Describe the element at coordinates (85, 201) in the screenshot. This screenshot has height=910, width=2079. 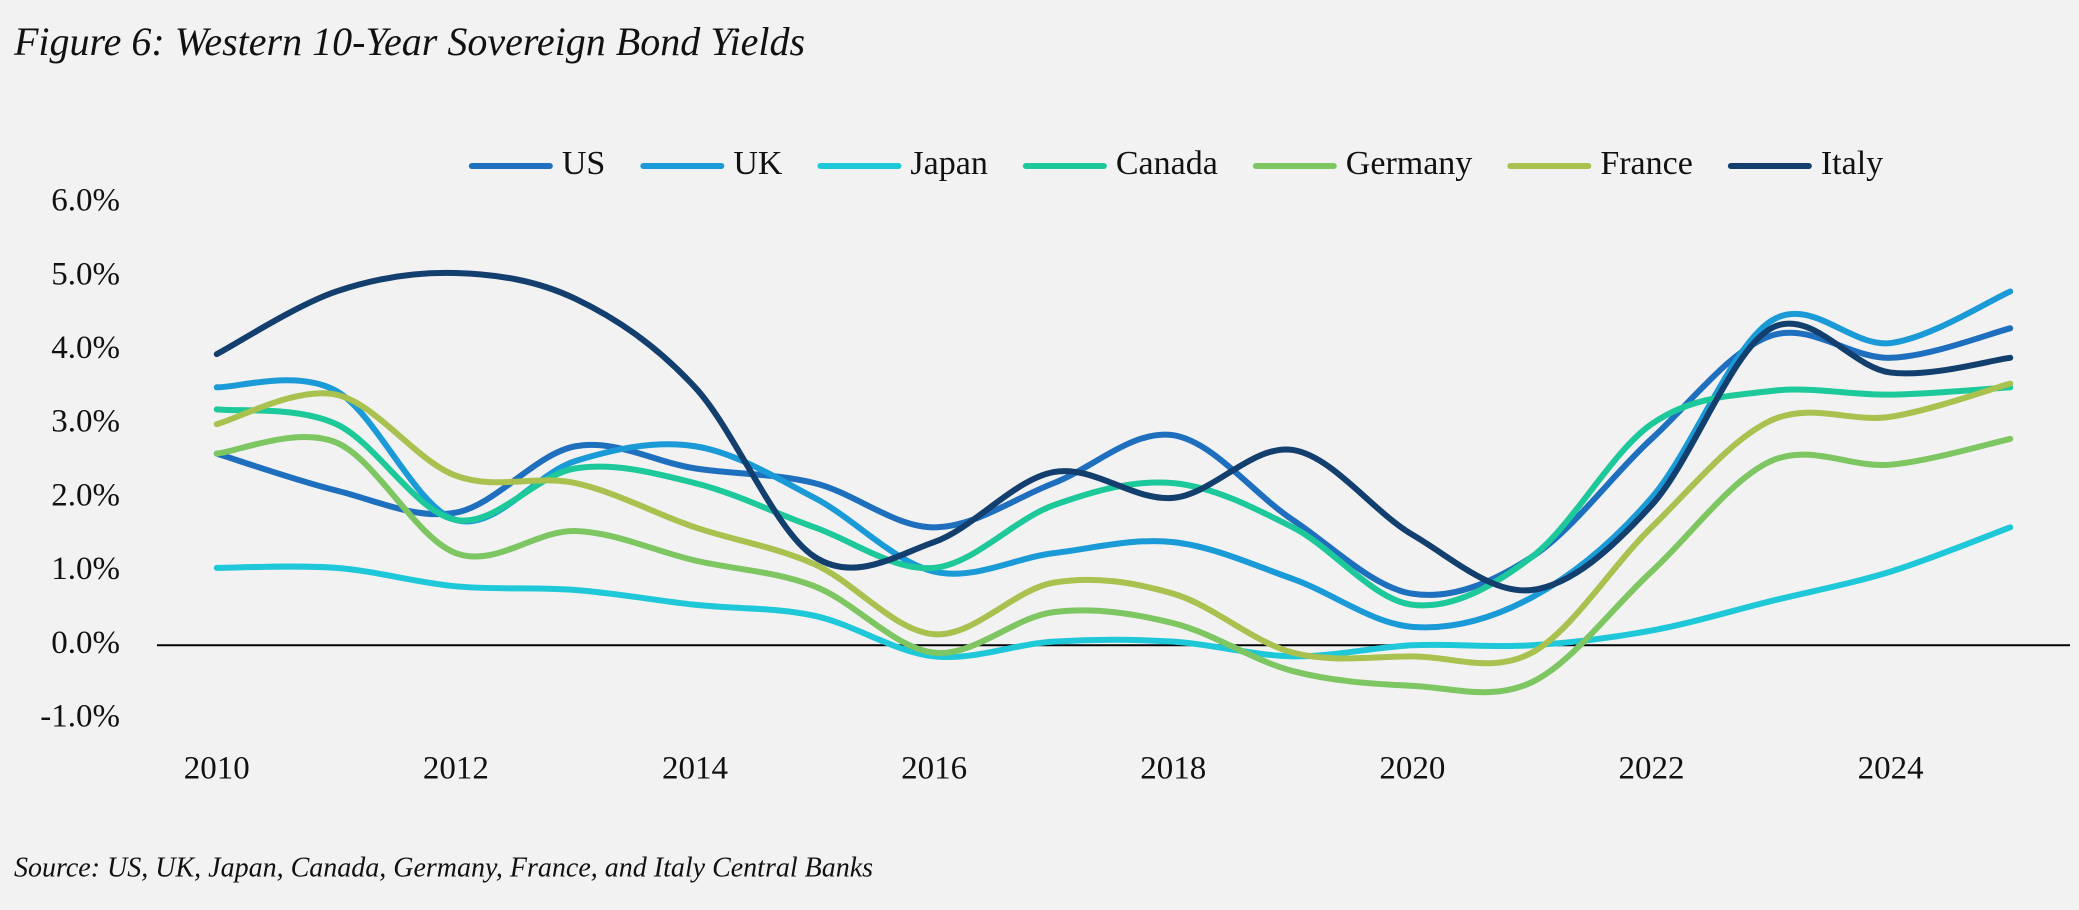
I see `y-tick-label: 6.0%` at that location.